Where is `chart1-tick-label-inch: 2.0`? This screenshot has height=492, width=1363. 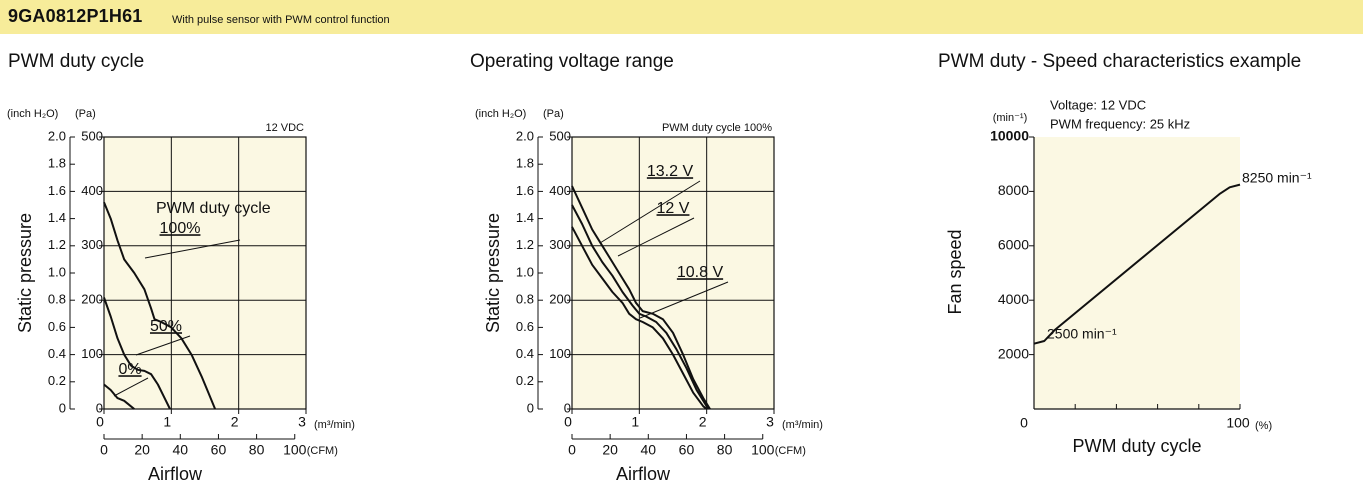
chart1-tick-label-inch: 2.0 is located at coordinates (525, 135).